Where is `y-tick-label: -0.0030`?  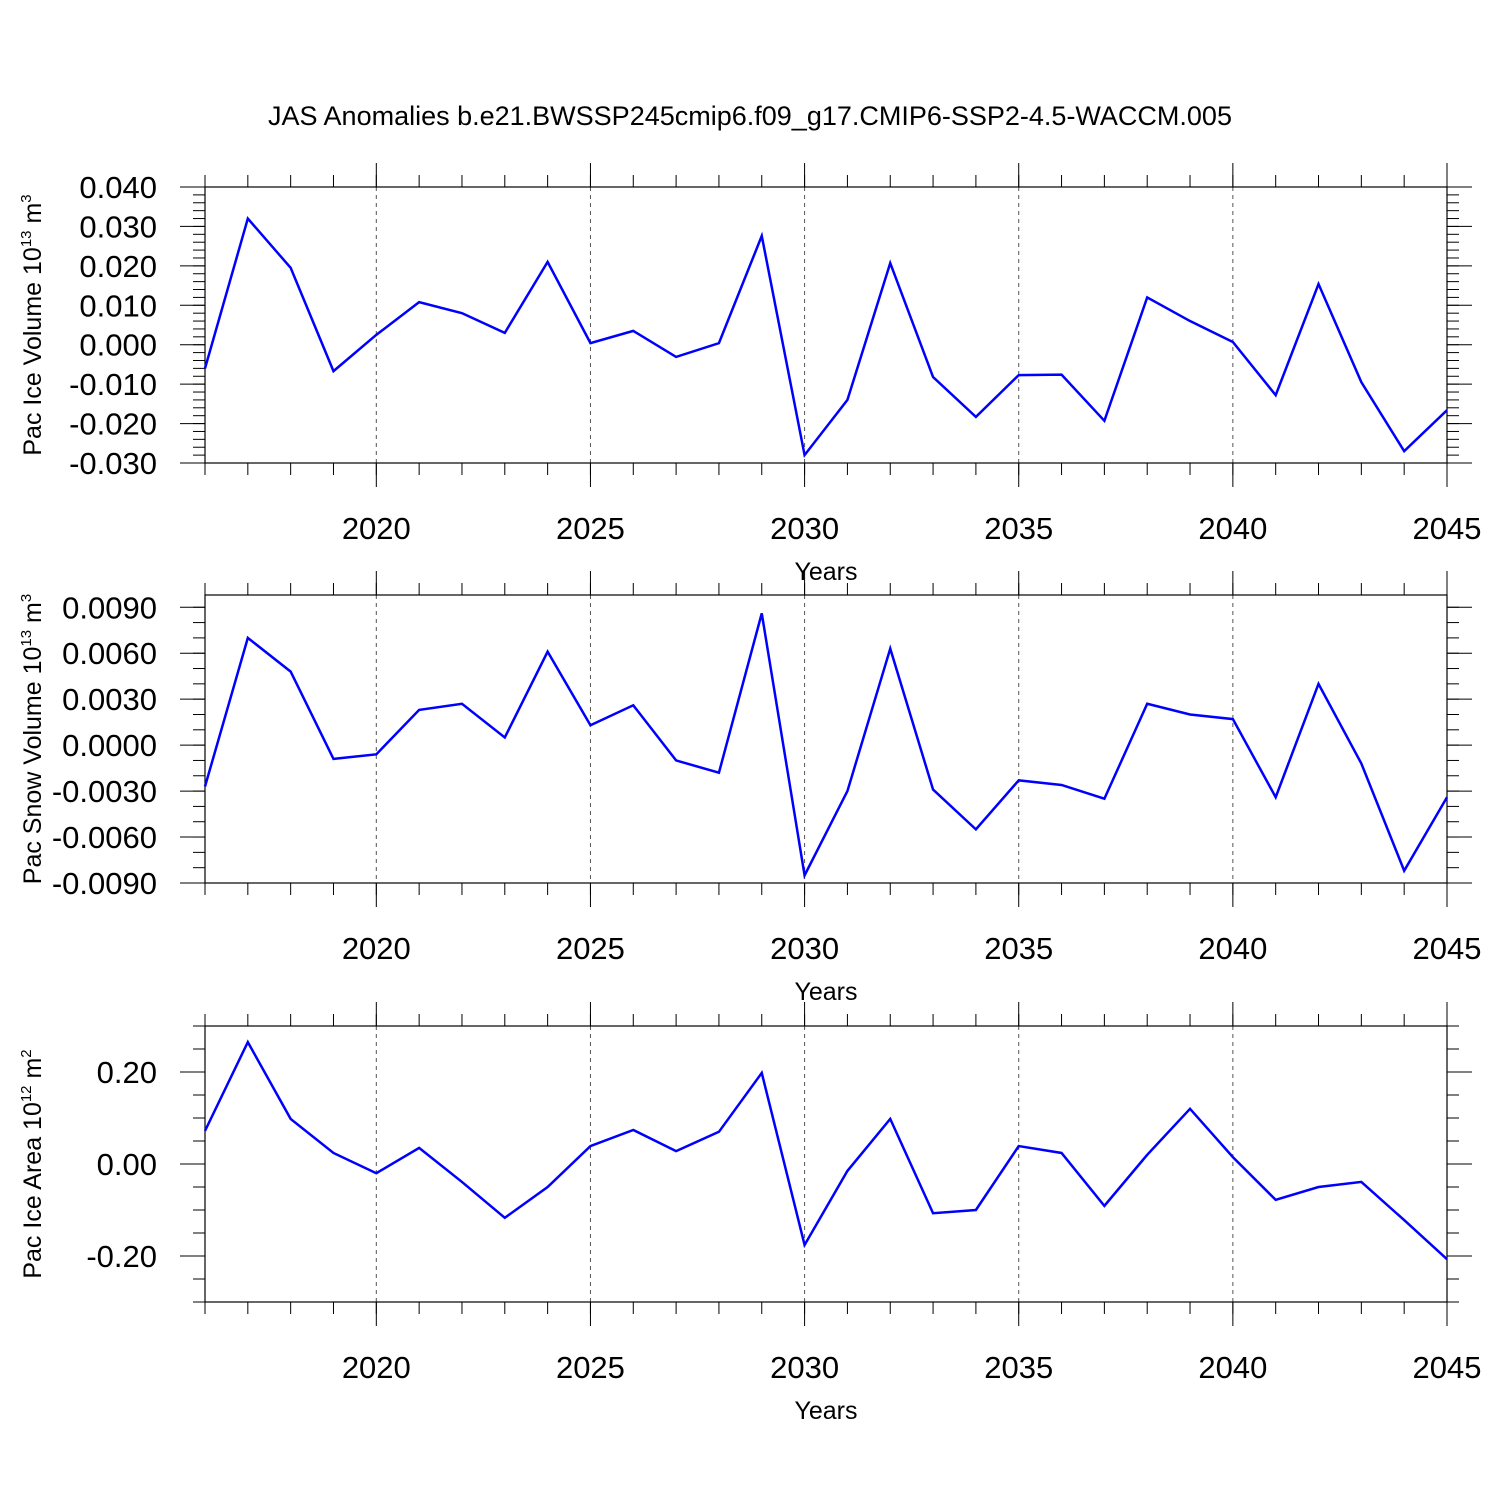 y-tick-label: -0.0030 is located at coordinates (104, 791).